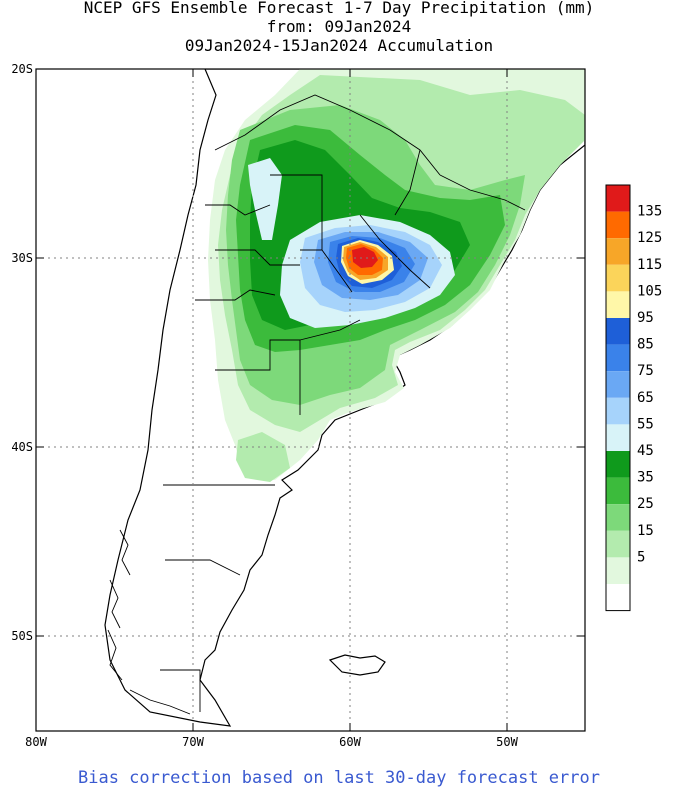 This screenshot has width=678, height=793. I want to click on lat-label: 20S, so click(22, 69).